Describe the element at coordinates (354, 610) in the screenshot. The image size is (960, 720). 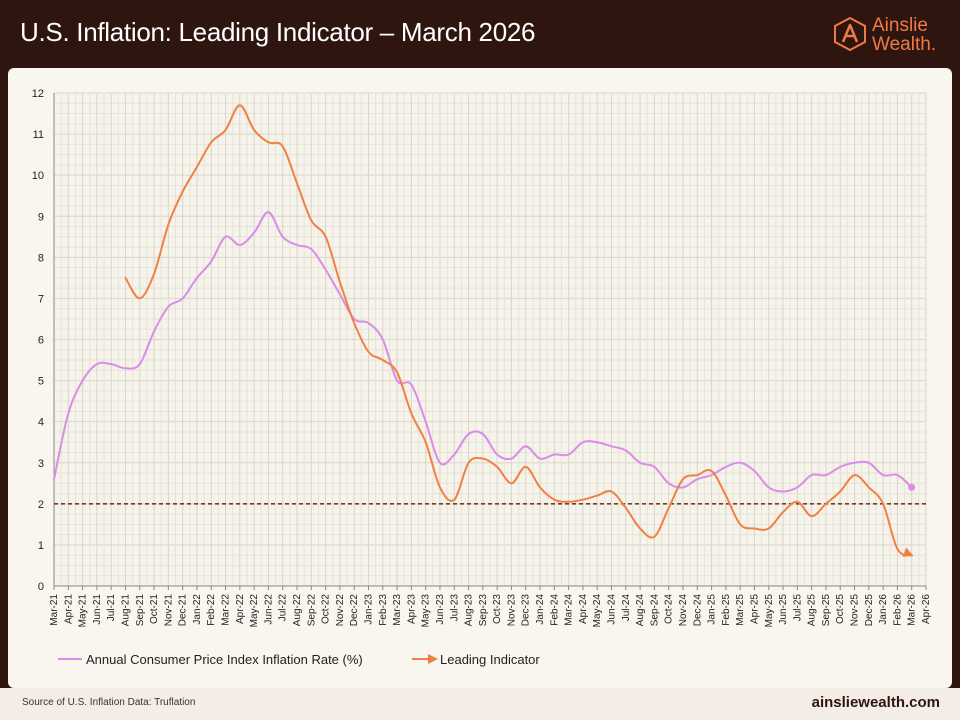
I see `x-tick-label: Dec-22` at that location.